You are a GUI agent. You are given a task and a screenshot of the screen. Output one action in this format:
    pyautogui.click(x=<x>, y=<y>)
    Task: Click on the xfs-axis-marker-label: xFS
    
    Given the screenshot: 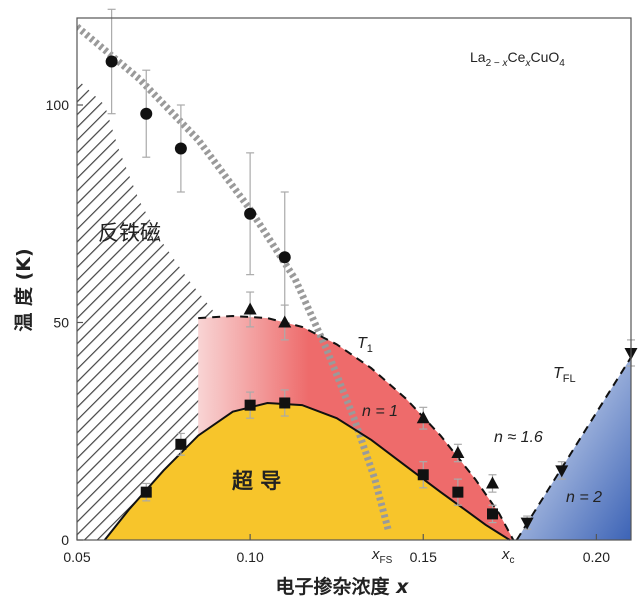 What is the action you would take?
    pyautogui.click(x=382, y=556)
    